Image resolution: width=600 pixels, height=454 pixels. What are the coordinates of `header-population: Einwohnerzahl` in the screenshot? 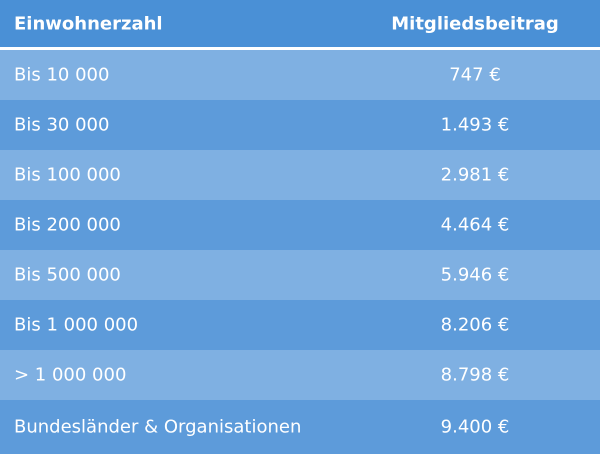 It's located at (88, 23).